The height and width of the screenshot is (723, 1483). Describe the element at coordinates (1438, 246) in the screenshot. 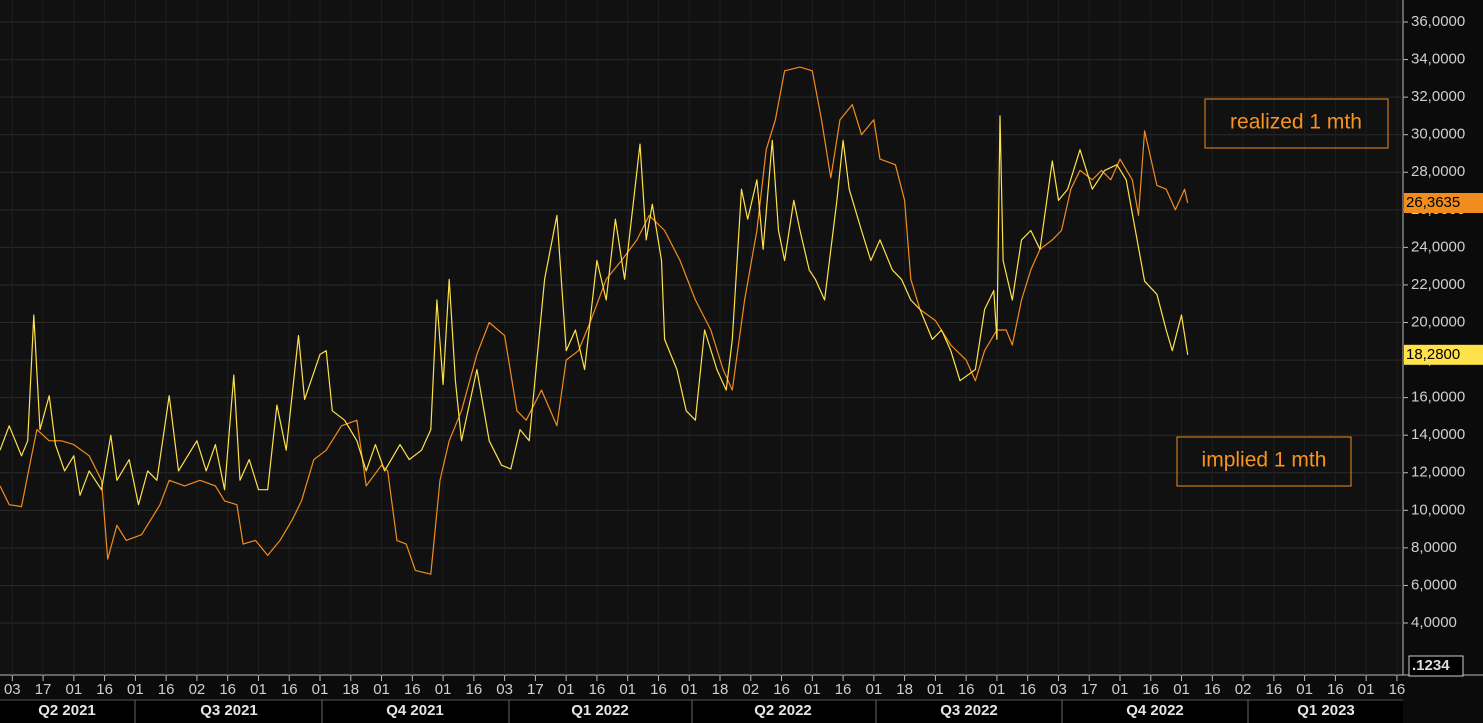

I see `y-tick-label: 24,0000` at that location.